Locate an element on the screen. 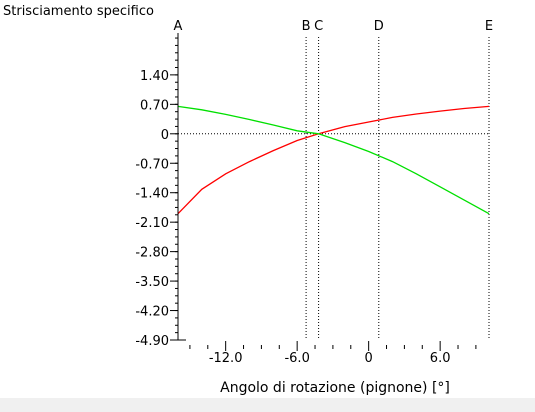 This screenshot has width=535, height=412. y-tick-label: -4.20 is located at coordinates (152, 312).